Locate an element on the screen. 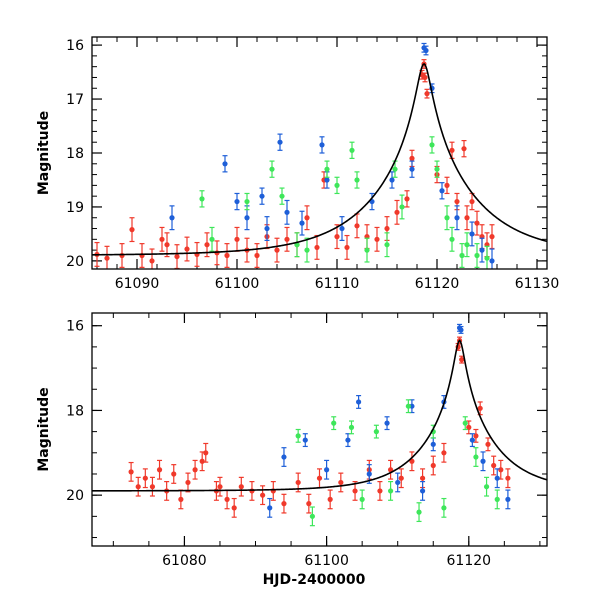 Image resolution: width=600 pixels, height=600 pixels. series-blue is located at coordinates (389, 420).